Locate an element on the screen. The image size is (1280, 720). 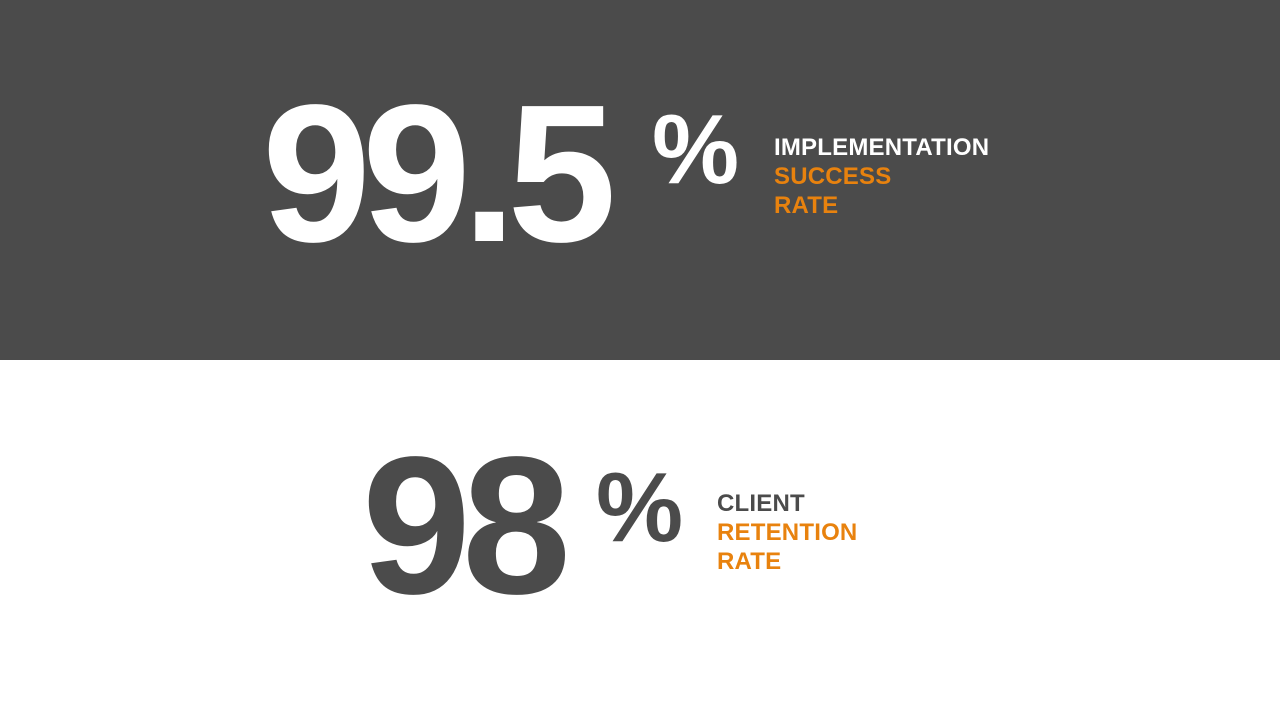
stat-value: 98 is located at coordinates (466, 525).